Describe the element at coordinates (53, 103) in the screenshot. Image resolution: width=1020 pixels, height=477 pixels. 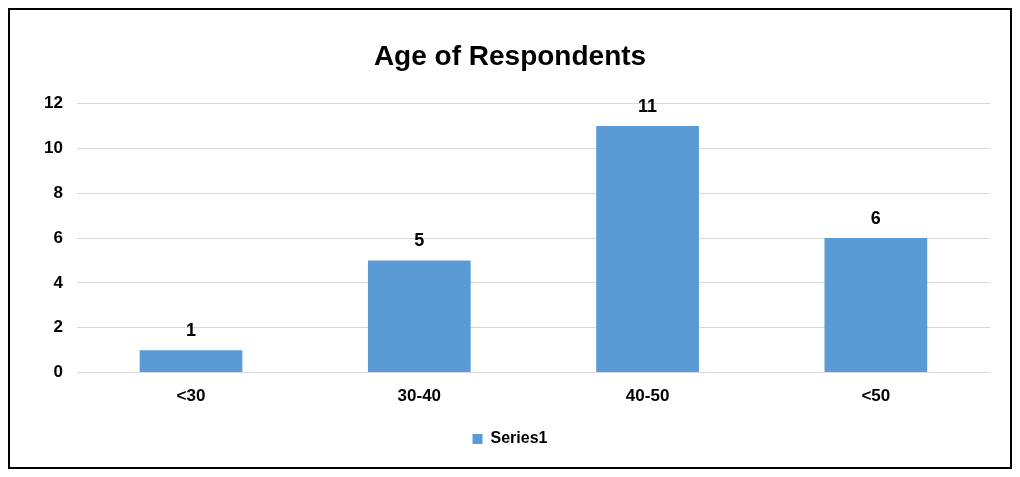
I see `y-tick-label: 12` at that location.